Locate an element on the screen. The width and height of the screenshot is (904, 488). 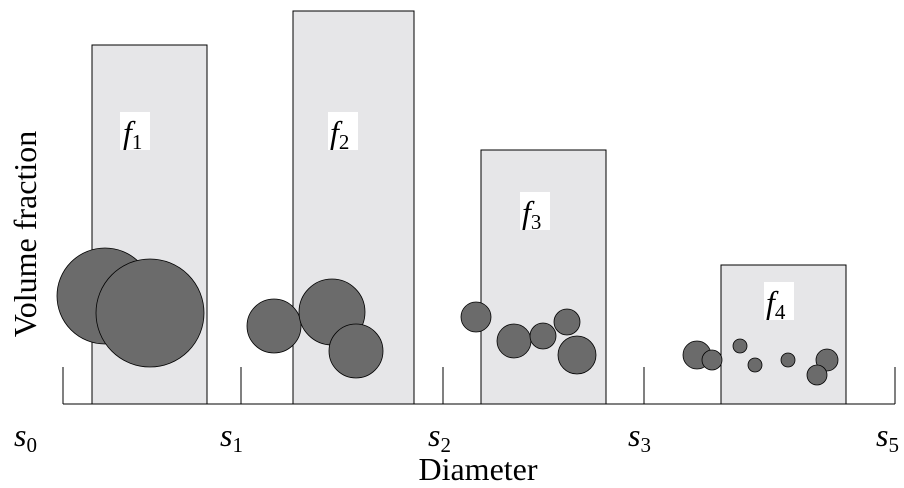
subscript: 0 is located at coordinates (31, 445).